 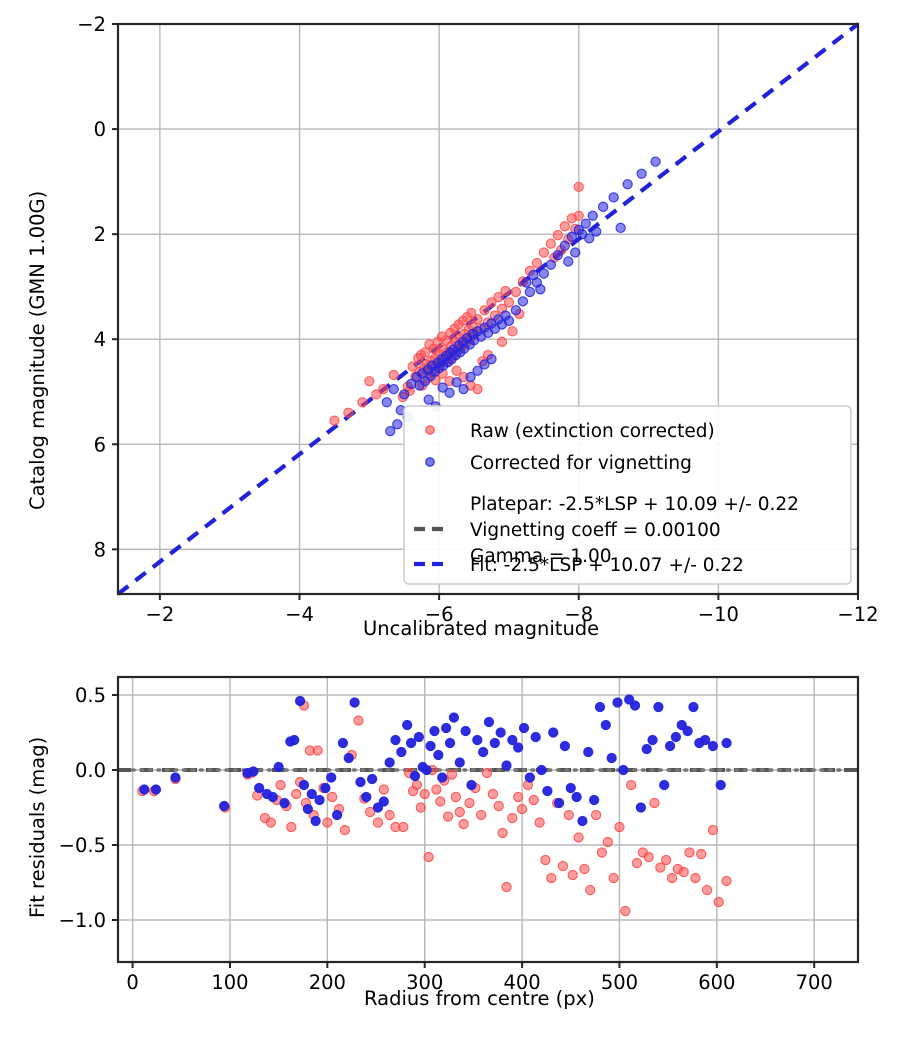 What do you see at coordinates (424, 982) in the screenshot?
I see `bottom-x-tick-label: 300` at bounding box center [424, 982].